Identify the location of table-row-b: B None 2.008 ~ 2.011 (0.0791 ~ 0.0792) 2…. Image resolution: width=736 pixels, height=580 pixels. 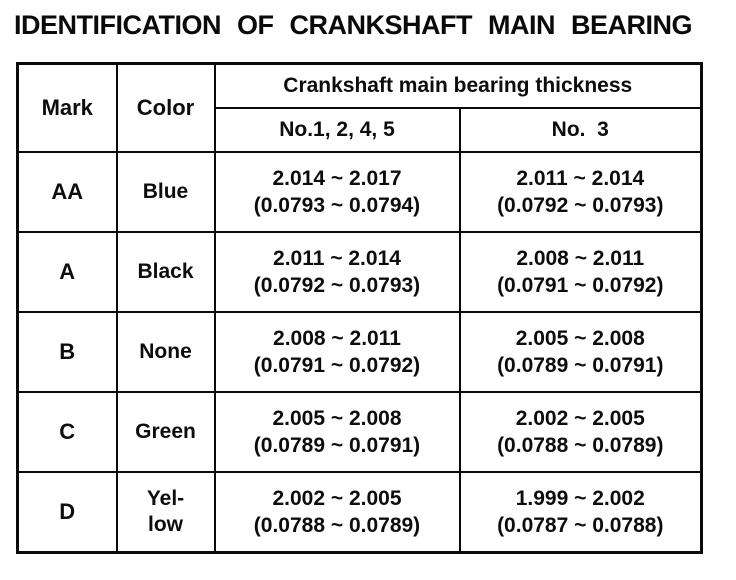
(359, 352).